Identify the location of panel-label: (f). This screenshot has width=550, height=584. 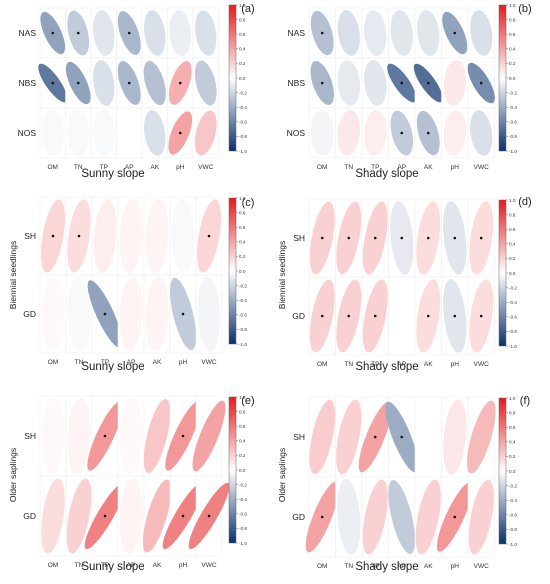
(525, 401).